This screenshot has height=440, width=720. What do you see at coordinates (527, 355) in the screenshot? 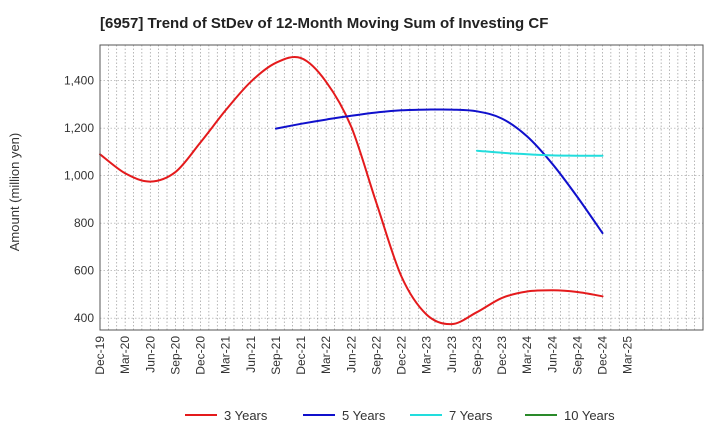
I see `x-tick-label: Mar-24` at bounding box center [527, 355].